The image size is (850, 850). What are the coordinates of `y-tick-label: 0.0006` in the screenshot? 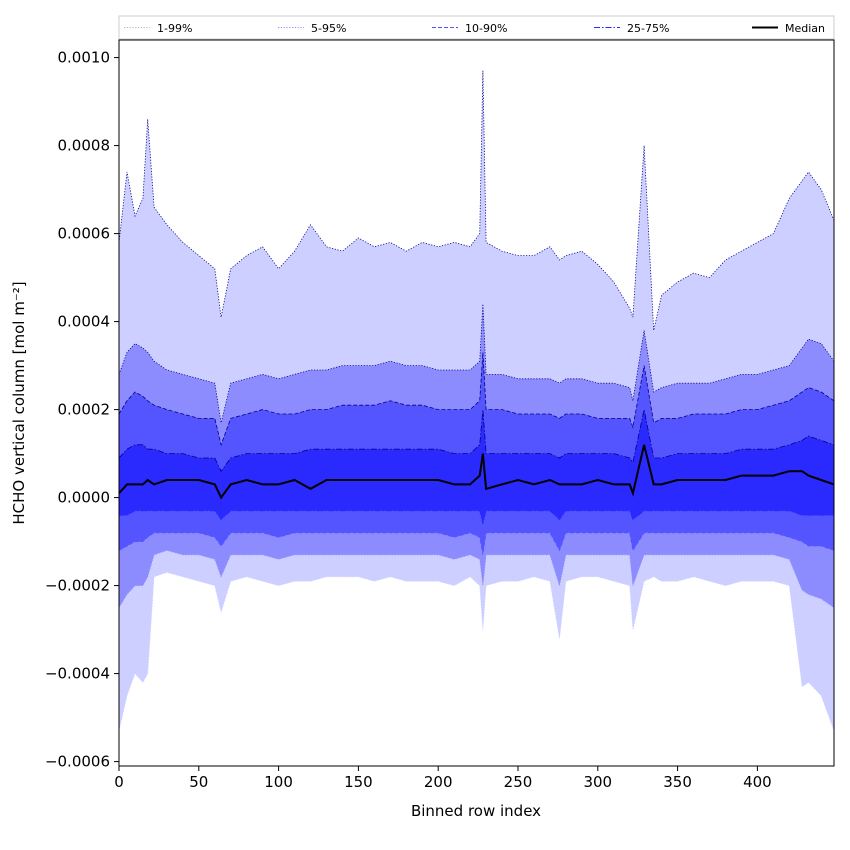 It's located at (84, 234).